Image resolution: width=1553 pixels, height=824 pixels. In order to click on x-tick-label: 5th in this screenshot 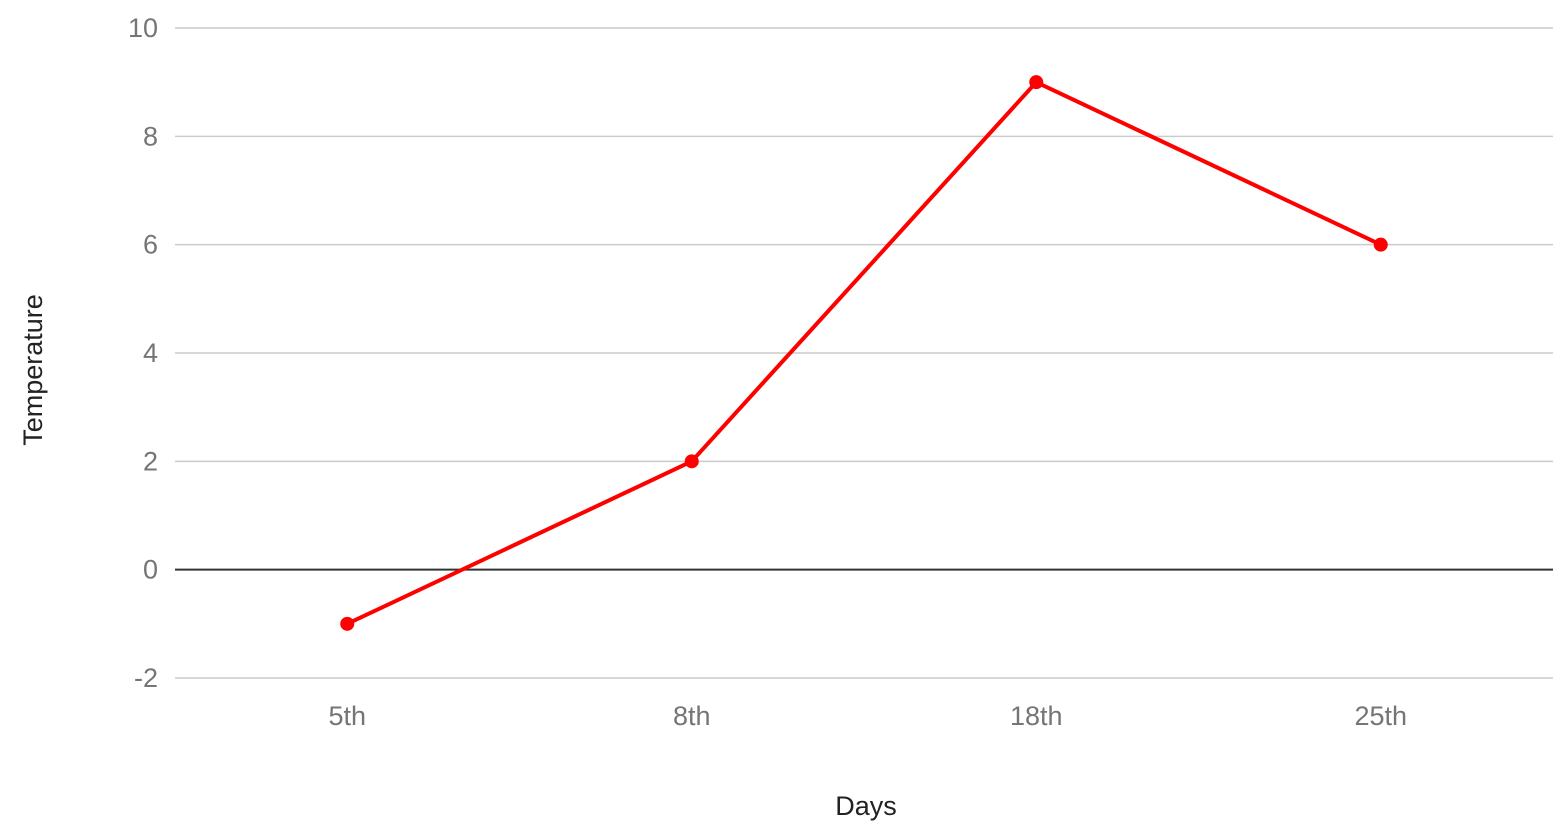, I will do `click(347, 716)`.